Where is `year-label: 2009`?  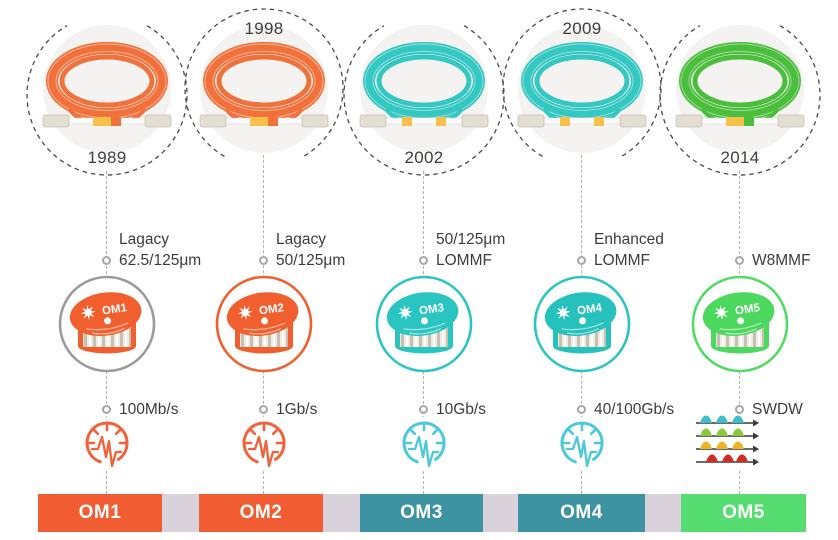 year-label: 2009 is located at coordinates (582, 28).